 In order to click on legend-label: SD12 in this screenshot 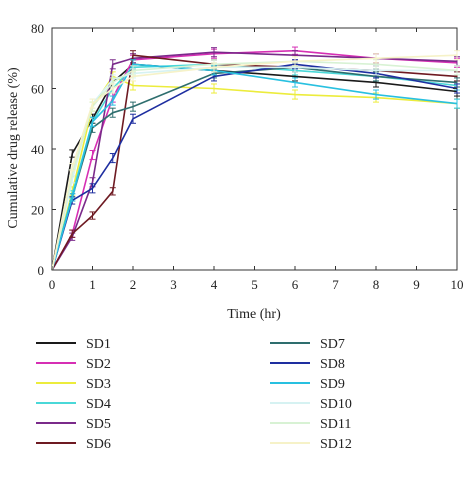, I will do `click(336, 444)`.